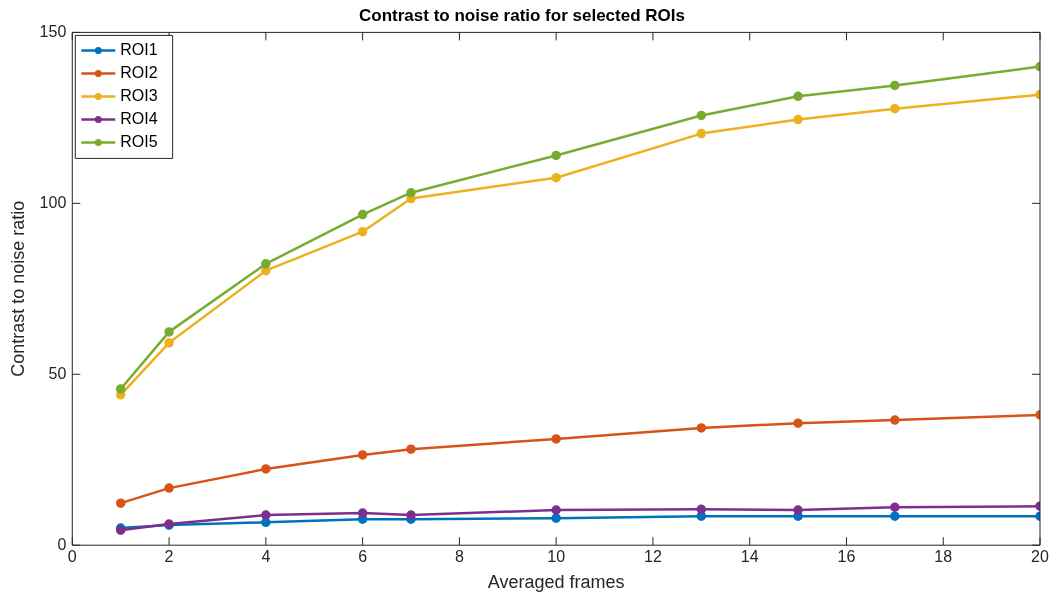 The width and height of the screenshot is (1052, 602). I want to click on legend-label: ROI3, so click(139, 95).